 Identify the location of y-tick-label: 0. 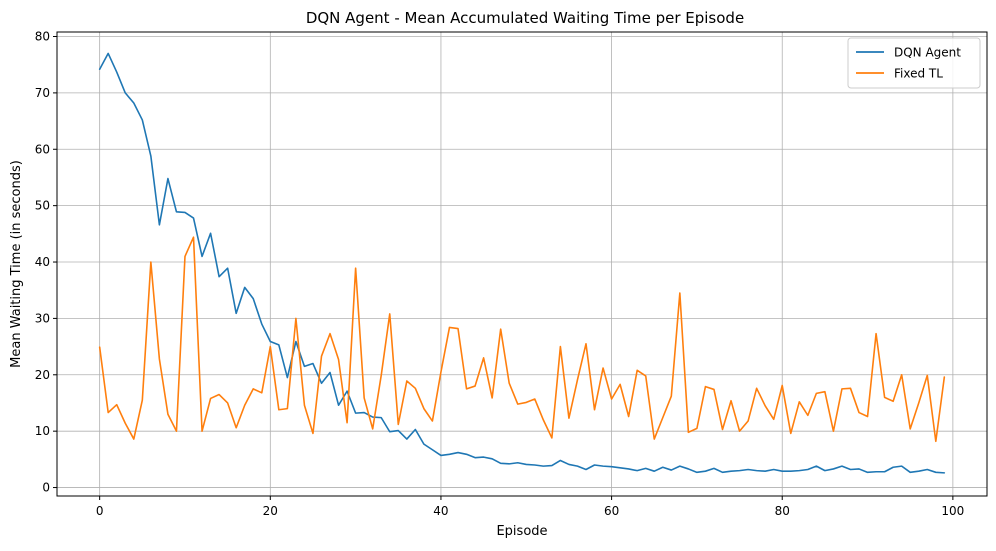
(46, 488).